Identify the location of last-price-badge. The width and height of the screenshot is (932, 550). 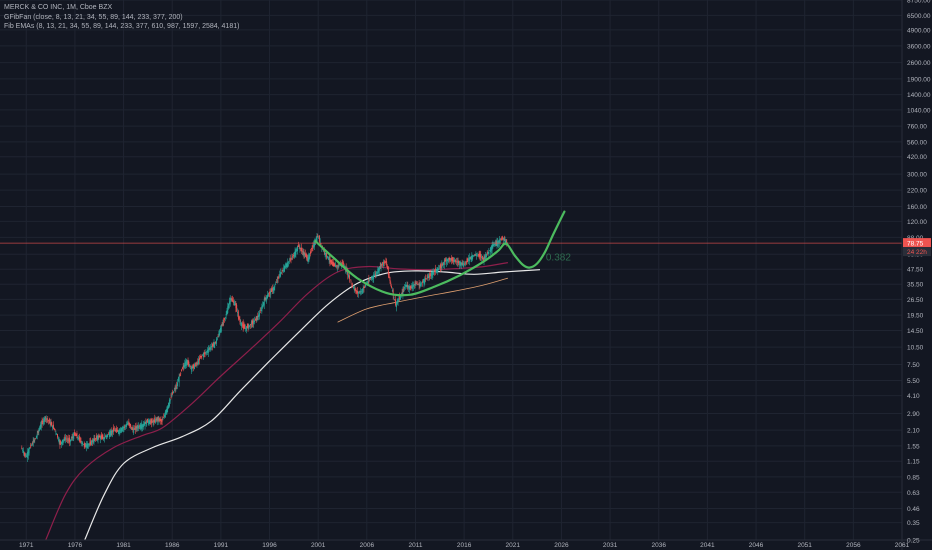
(917, 243).